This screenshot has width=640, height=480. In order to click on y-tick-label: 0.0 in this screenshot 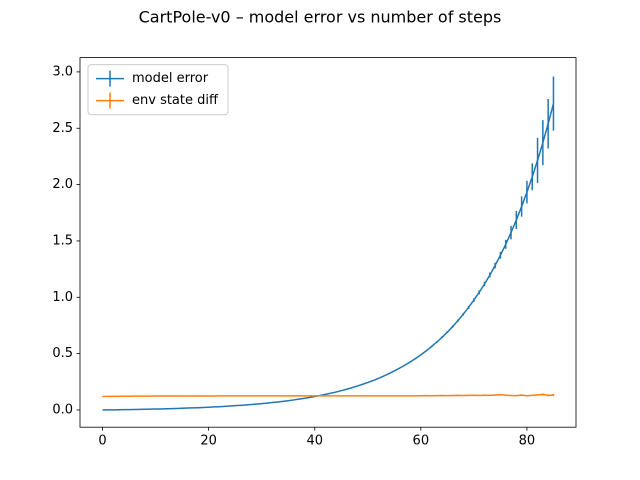, I will do `click(62, 409)`.